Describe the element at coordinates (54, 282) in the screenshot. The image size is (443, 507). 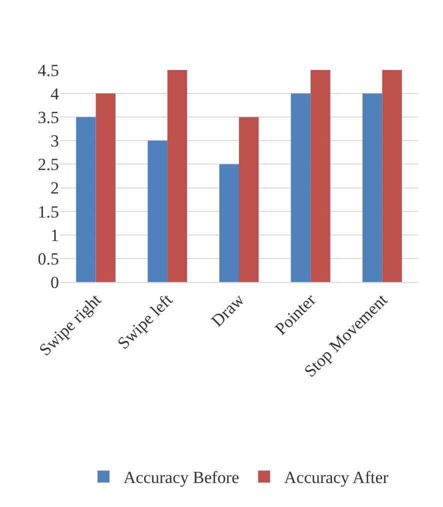
I see `y-tick-label: 0` at that location.